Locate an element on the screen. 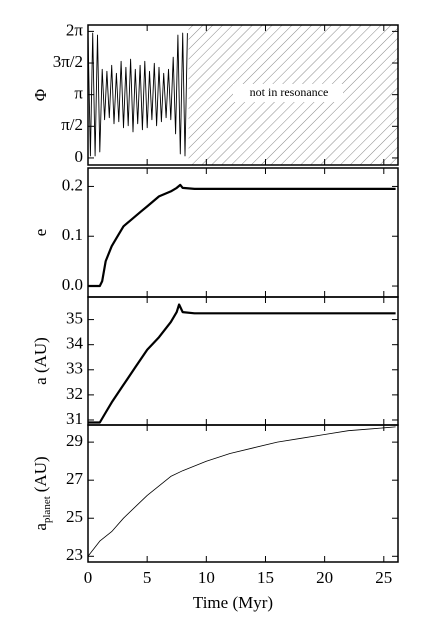  x-tick-label: 20 is located at coordinates (324, 577).